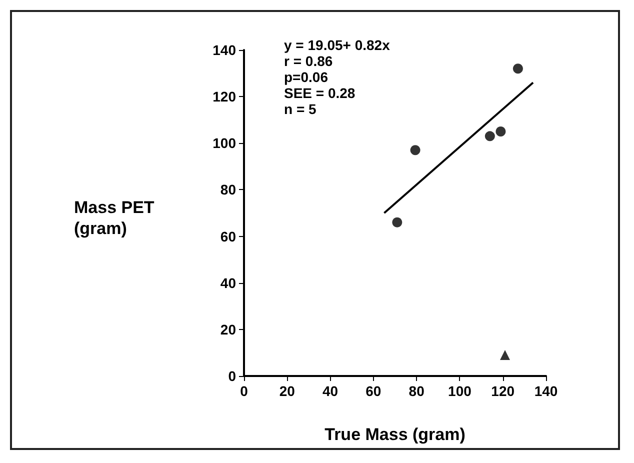 The image size is (634, 463). I want to click on x-tick-label: 140, so click(546, 391).